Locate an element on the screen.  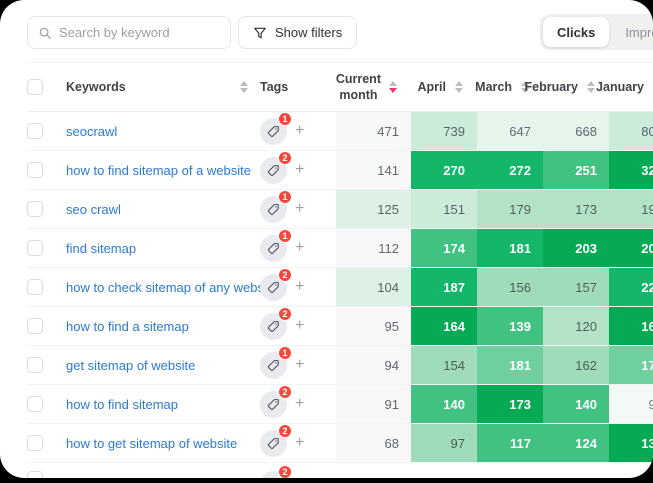
keyword-link: how to find a sitemap is located at coordinates (127, 326).